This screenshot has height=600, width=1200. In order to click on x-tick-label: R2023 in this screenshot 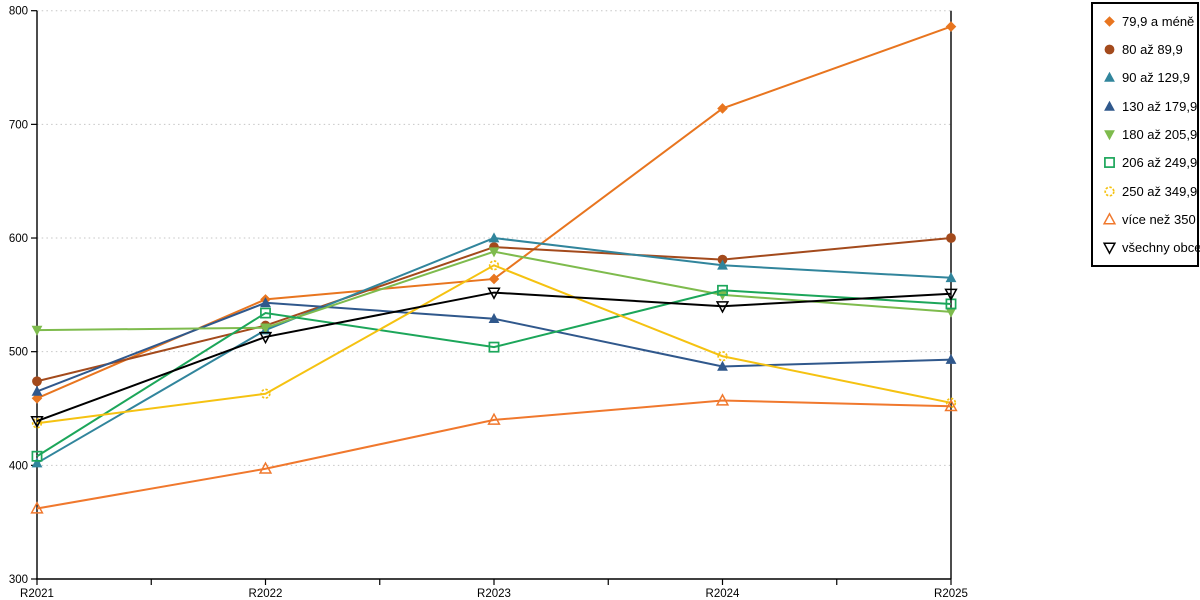, I will do `click(494, 594)`.